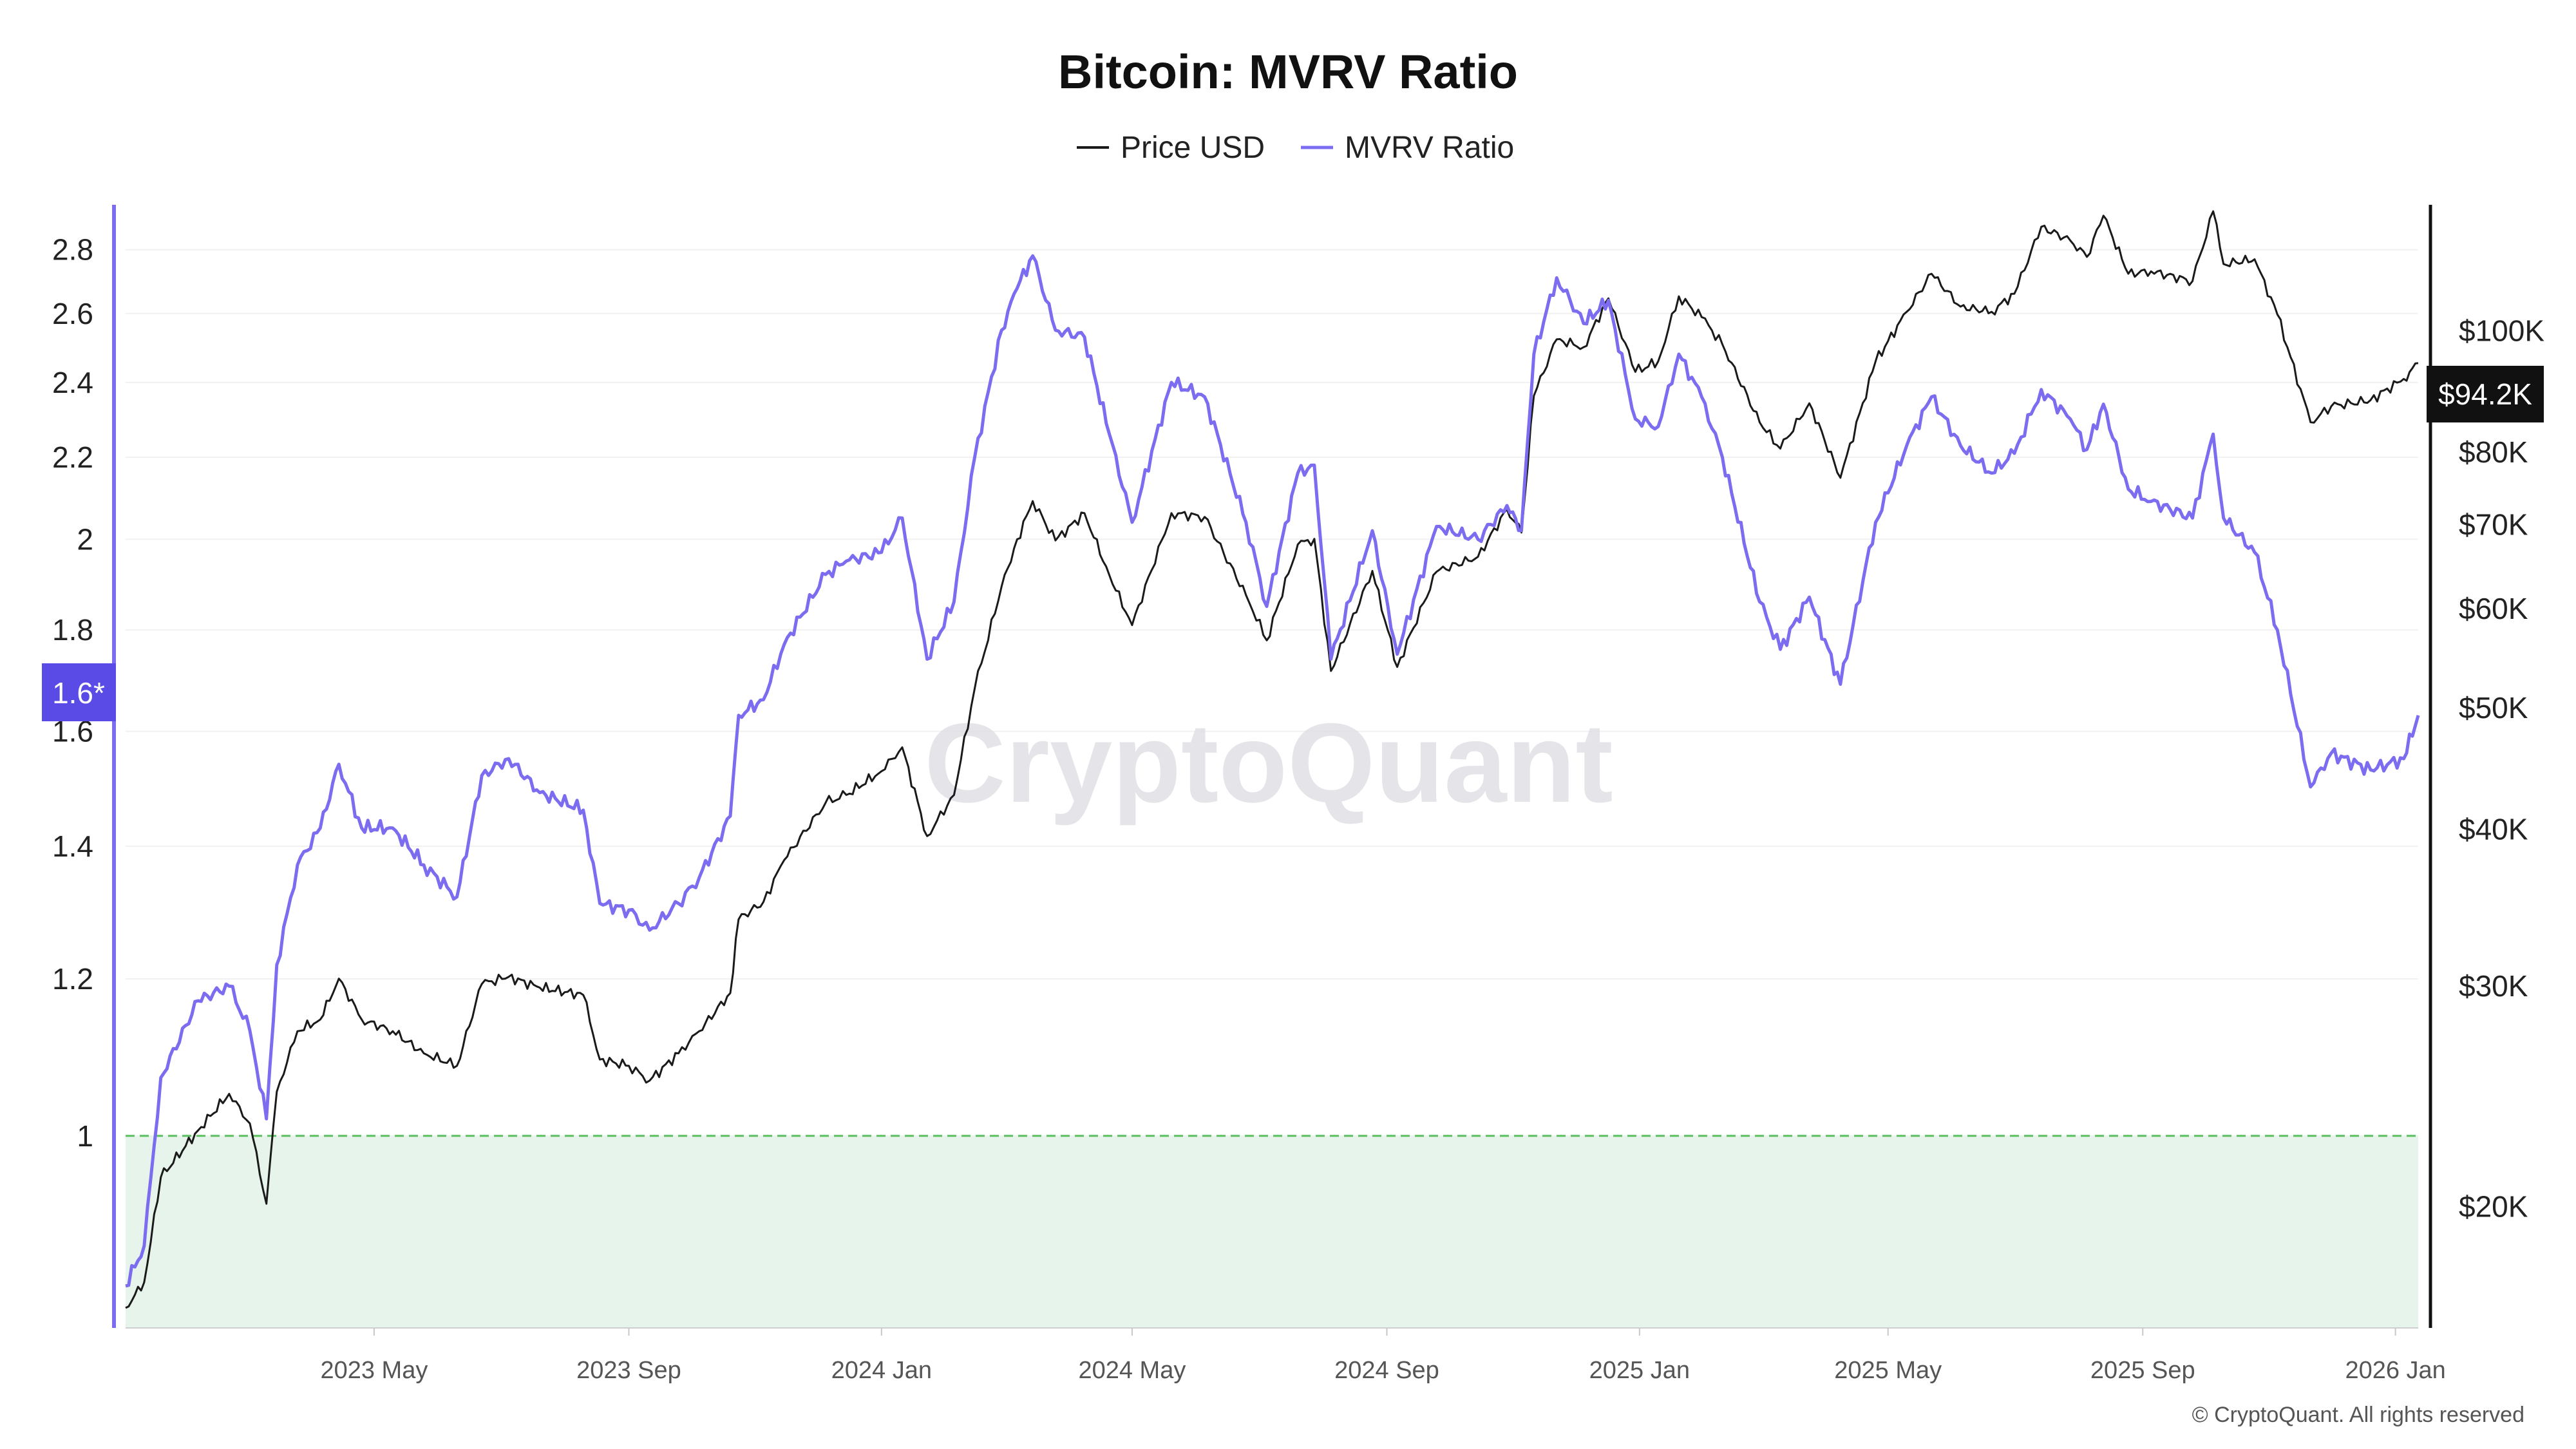 This screenshot has height=1449, width=2576. I want to click on x-tick-label: 2023 Sep, so click(628, 1370).